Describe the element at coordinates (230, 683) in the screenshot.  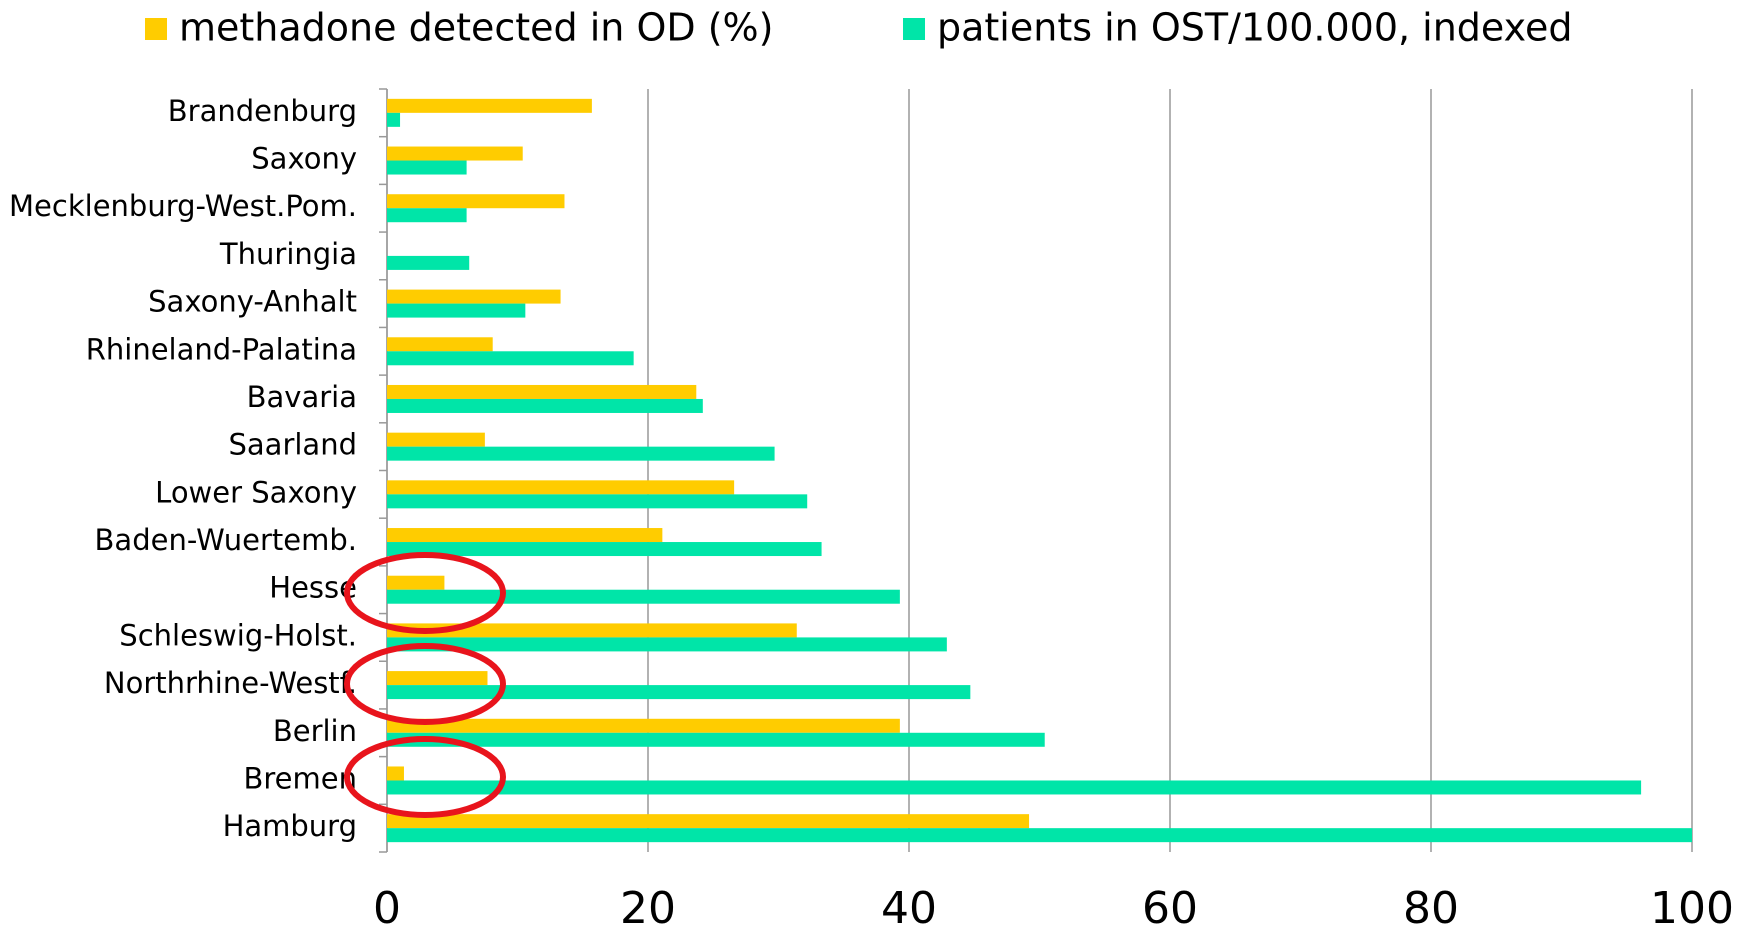
I see `y-tick-label: Northrhine-Westf.` at that location.